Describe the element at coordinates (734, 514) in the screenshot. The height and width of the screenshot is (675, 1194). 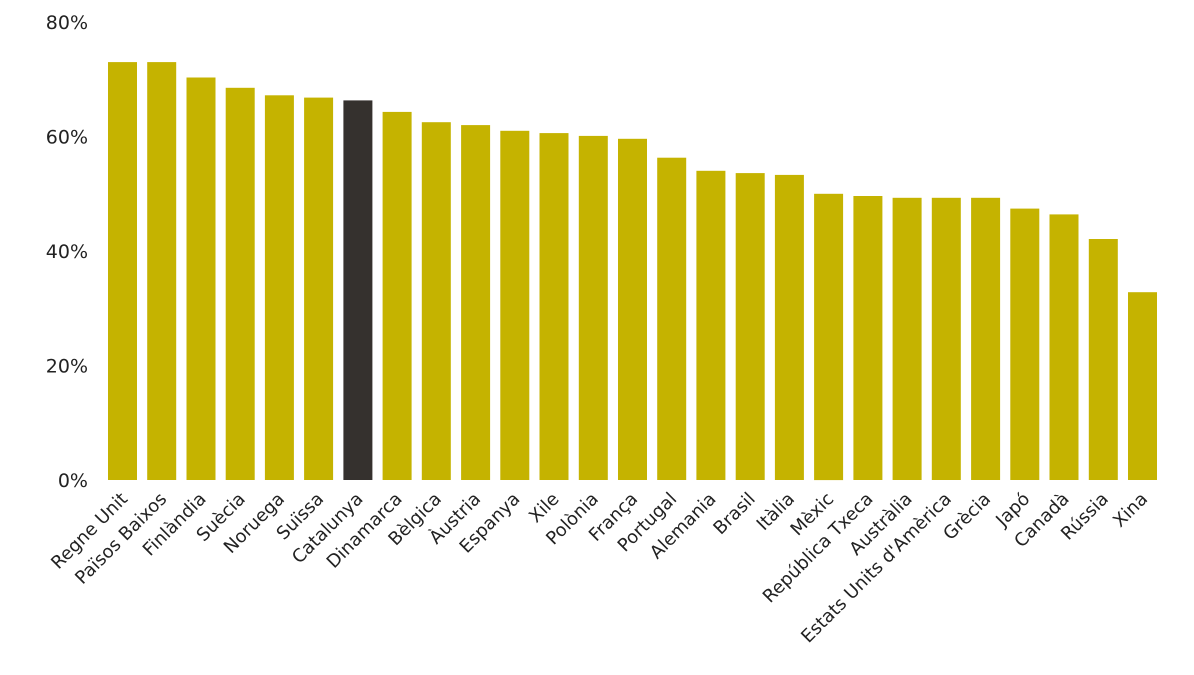
I see `x-tick-label: Brasil` at that location.